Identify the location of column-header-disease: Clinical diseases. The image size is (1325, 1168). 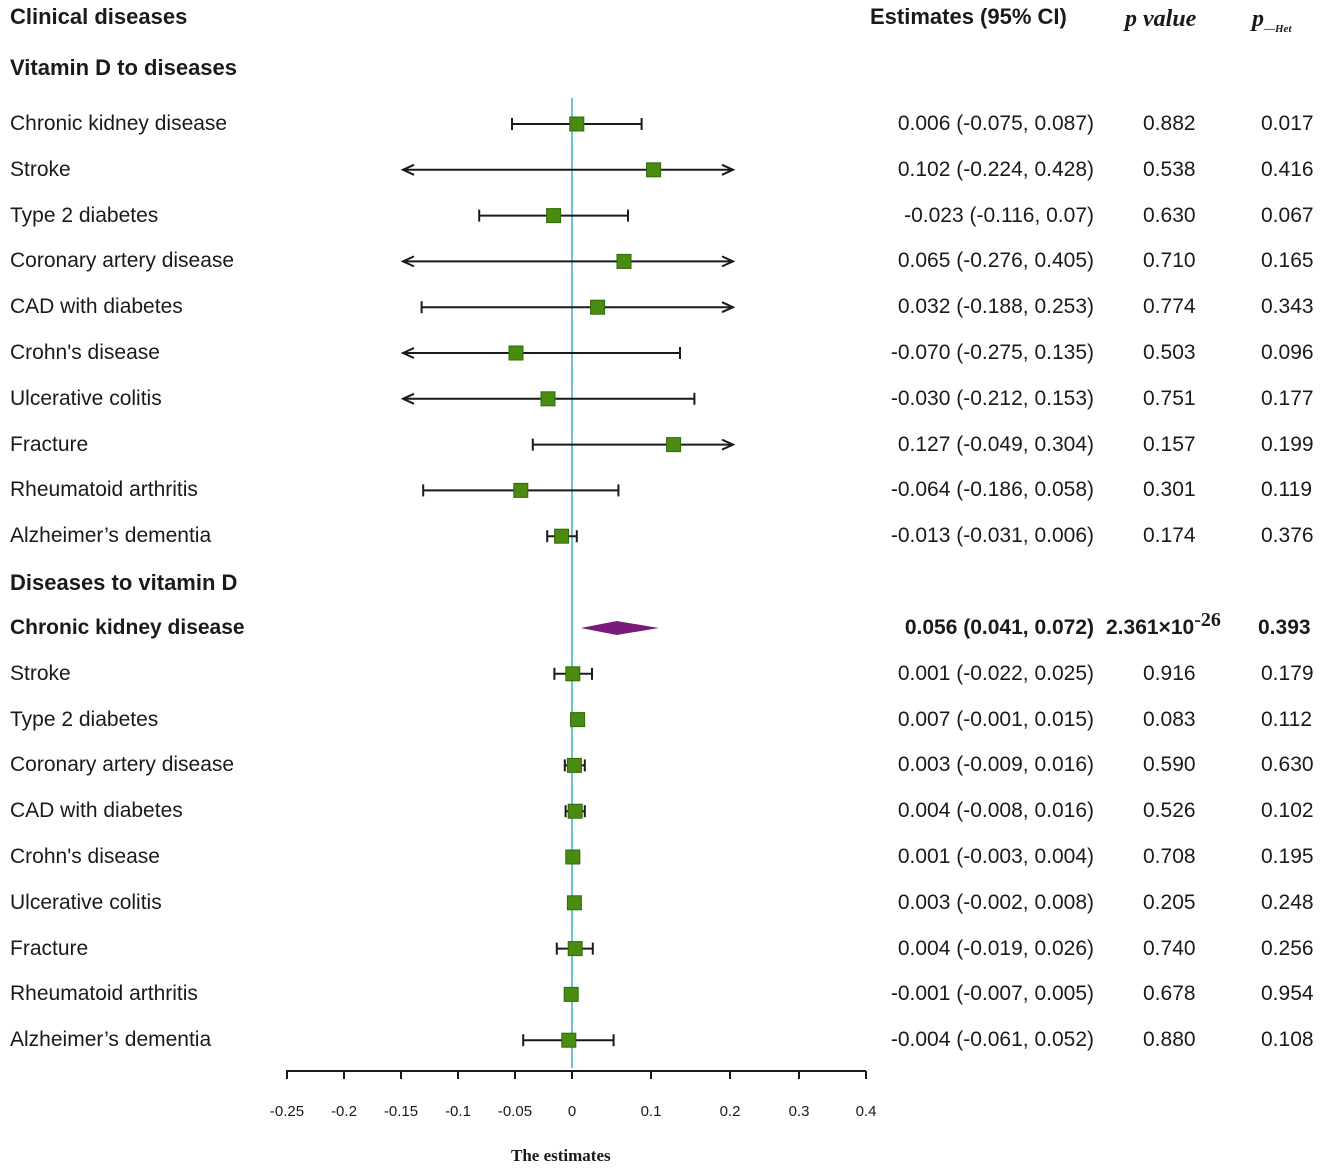
(99, 16).